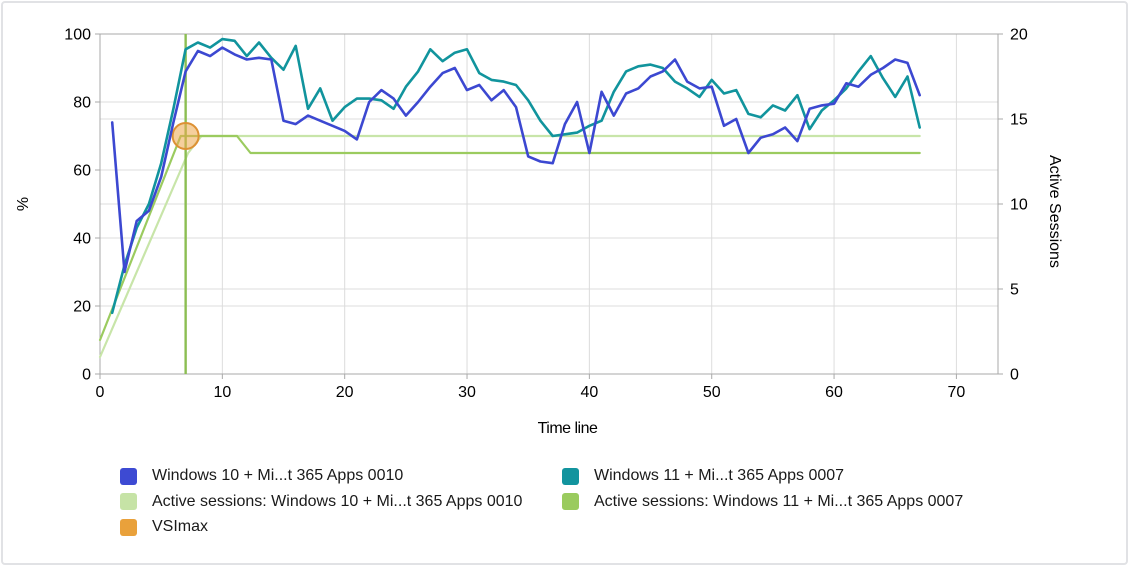 Image resolution: width=1129 pixels, height=566 pixels. What do you see at coordinates (180, 526) in the screenshot?
I see `legend-label: VSImax` at bounding box center [180, 526].